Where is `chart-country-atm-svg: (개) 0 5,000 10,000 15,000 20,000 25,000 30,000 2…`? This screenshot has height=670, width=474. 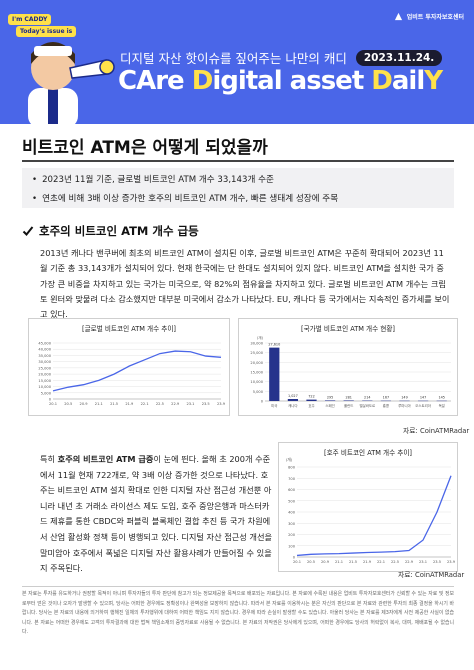 chart-country-atm-svg: (개) 0 5,000 10,000 15,000 20,000 25,000 30,000 2… is located at coordinates (350, 371).